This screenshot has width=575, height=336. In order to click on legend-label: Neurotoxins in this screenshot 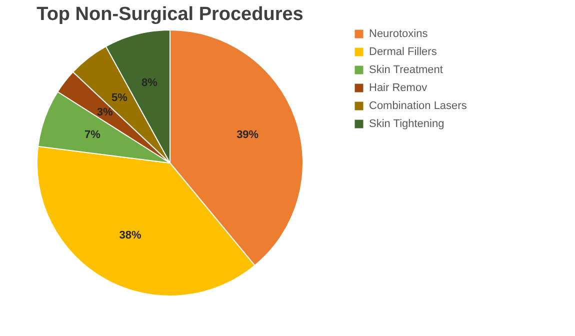, I will do `click(398, 34)`.